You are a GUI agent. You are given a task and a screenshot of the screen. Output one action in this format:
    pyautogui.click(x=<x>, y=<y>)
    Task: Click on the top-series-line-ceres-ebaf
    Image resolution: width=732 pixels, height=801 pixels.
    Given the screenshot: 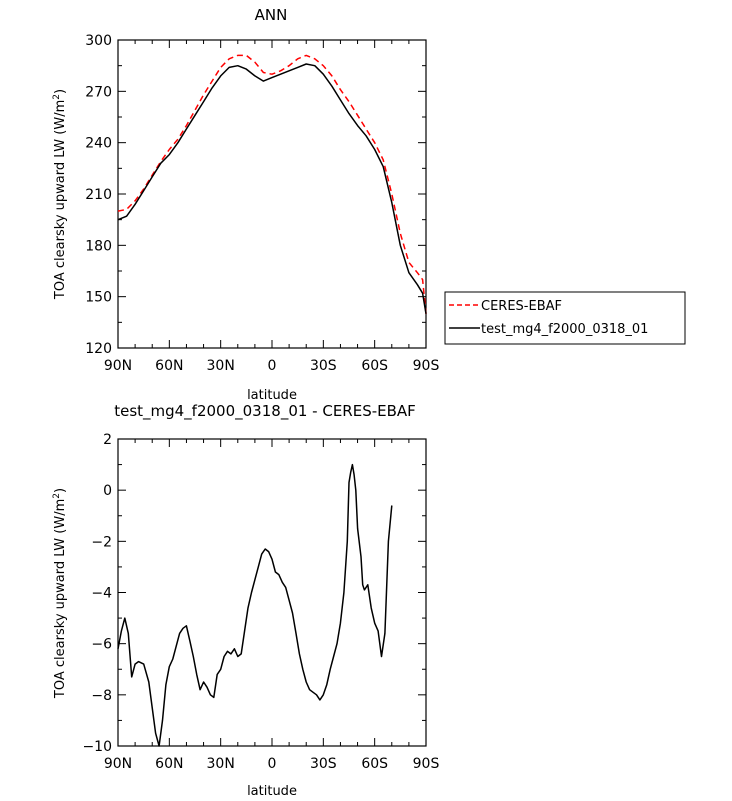 What is the action you would take?
    pyautogui.click(x=272, y=184)
    